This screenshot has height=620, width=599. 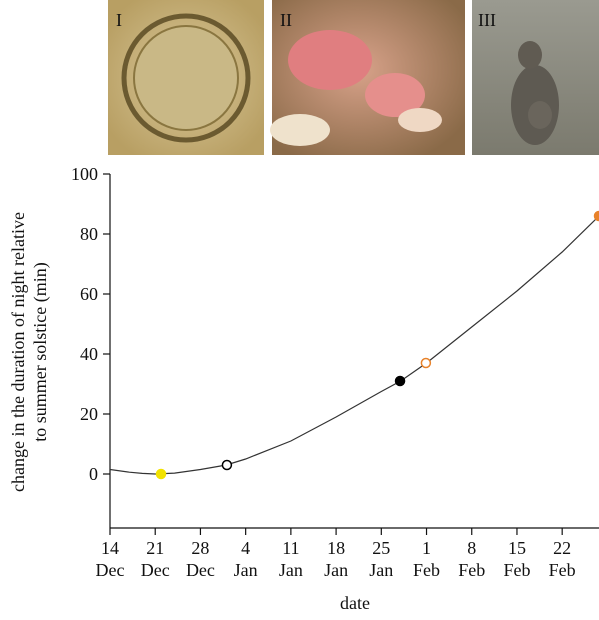 What do you see at coordinates (355, 603) in the screenshot?
I see `x-axis-label: date` at bounding box center [355, 603].